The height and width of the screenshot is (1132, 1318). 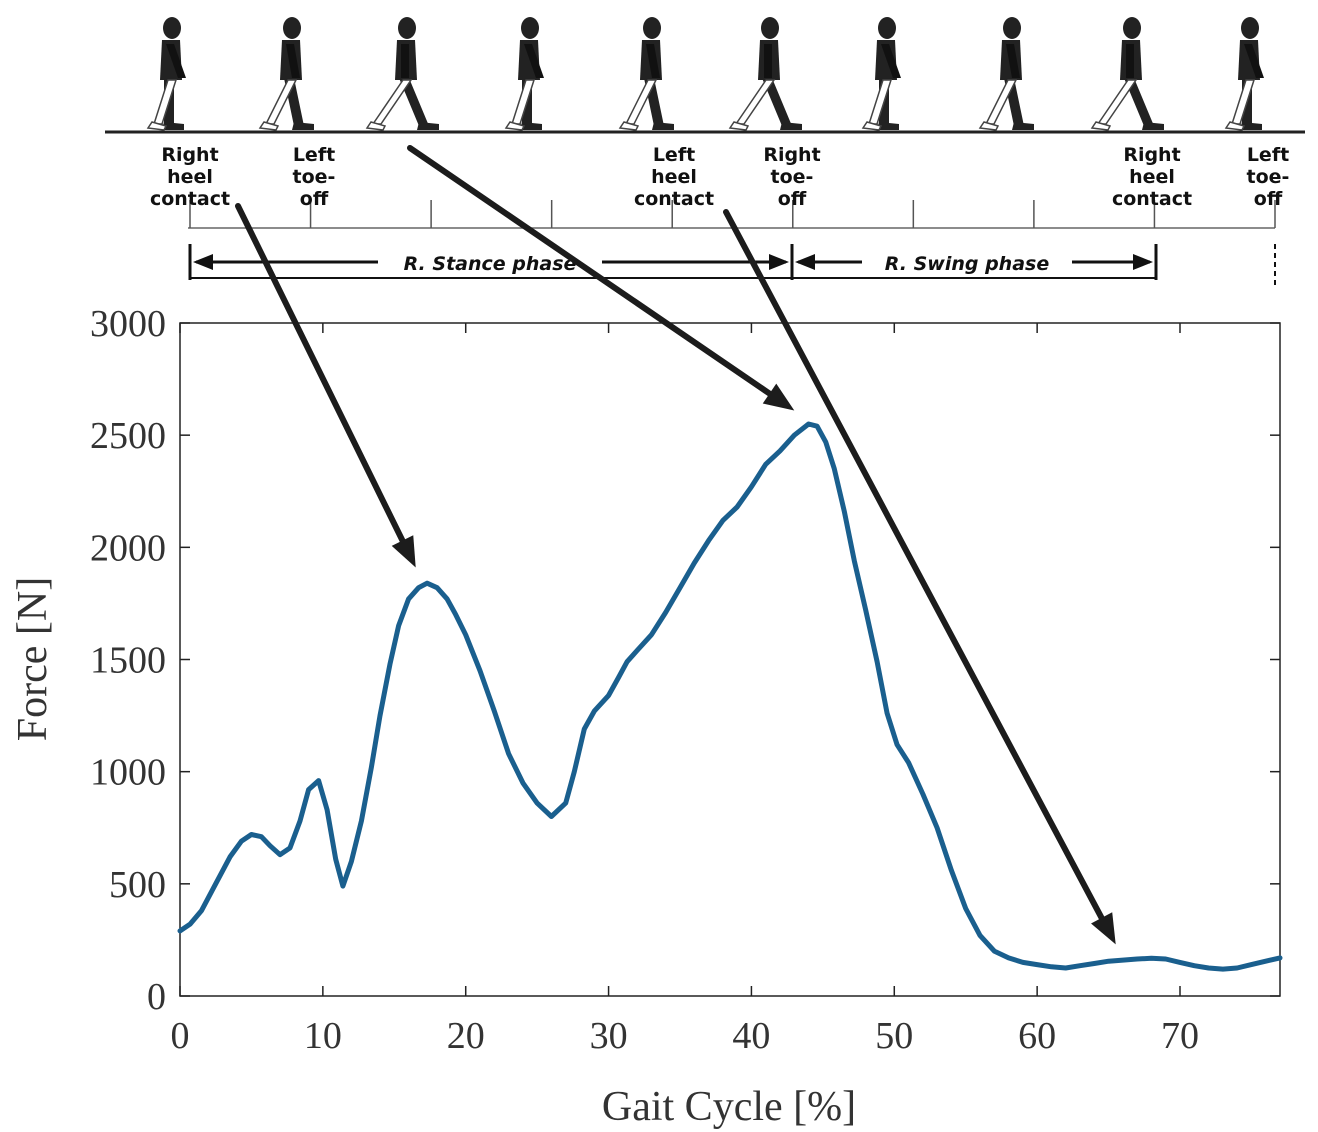 What do you see at coordinates (128, 436) in the screenshot?
I see `y-tick-label: 2500` at bounding box center [128, 436].